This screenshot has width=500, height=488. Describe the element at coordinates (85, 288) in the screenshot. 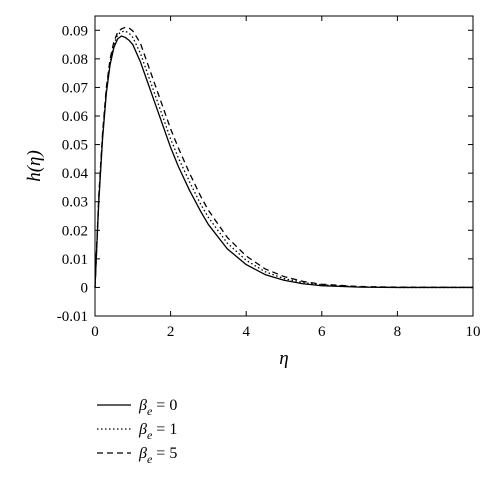

I see `y-tick-label: 0` at that location.